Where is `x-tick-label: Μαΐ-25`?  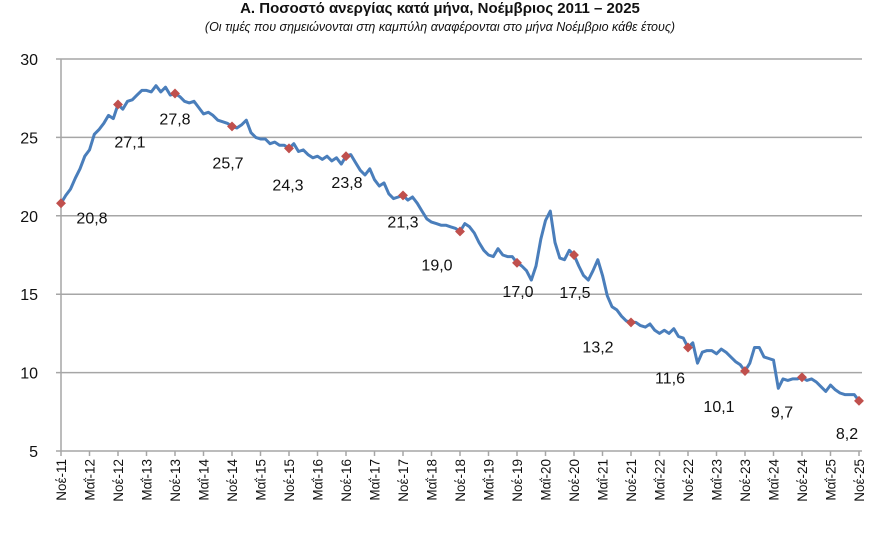
x-tick-label: Μαΐ-25 is located at coordinates (831, 480).